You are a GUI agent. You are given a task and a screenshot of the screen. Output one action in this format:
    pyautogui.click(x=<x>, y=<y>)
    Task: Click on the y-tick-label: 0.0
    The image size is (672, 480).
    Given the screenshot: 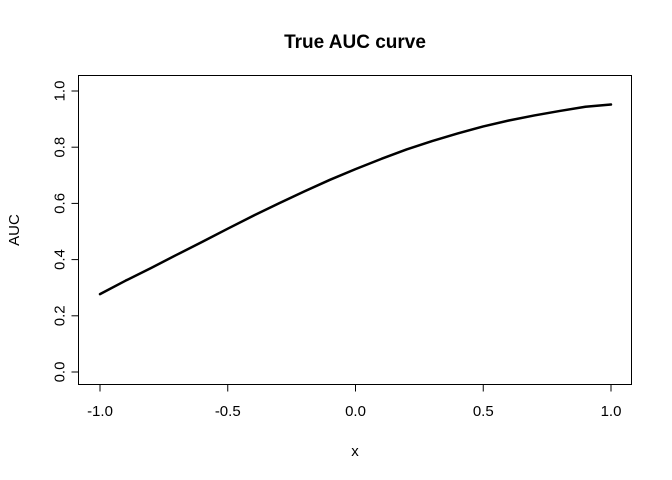 What is the action you would take?
    pyautogui.click(x=60, y=372)
    